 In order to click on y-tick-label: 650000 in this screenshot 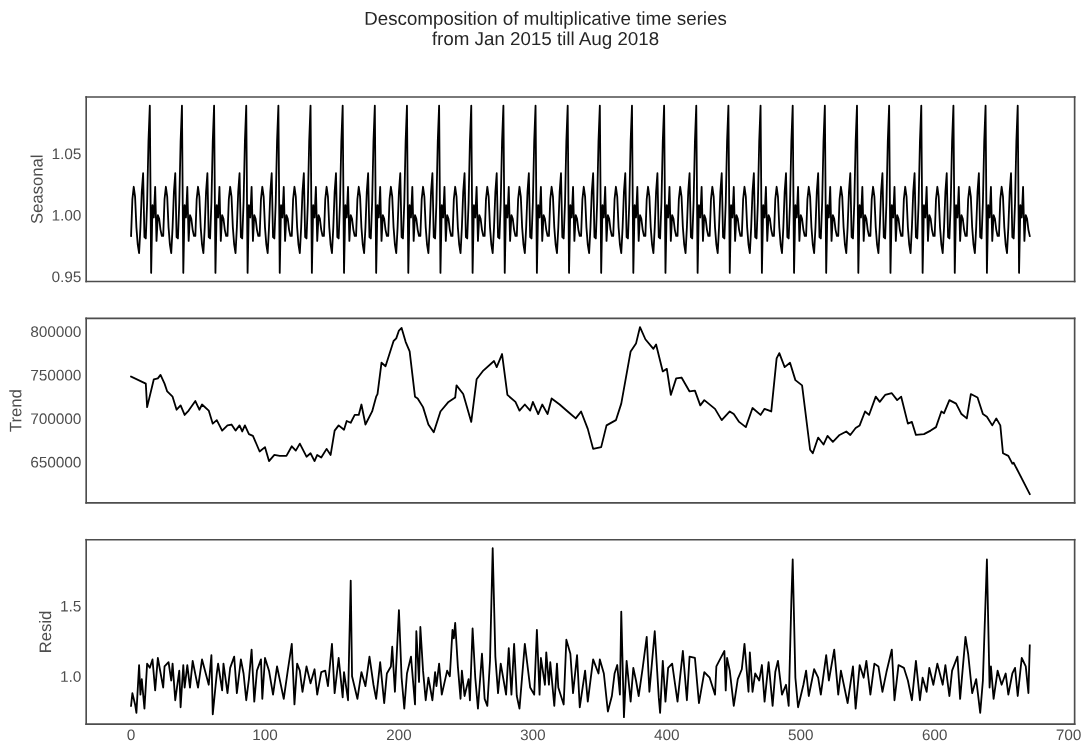, I will do `click(56, 462)`.